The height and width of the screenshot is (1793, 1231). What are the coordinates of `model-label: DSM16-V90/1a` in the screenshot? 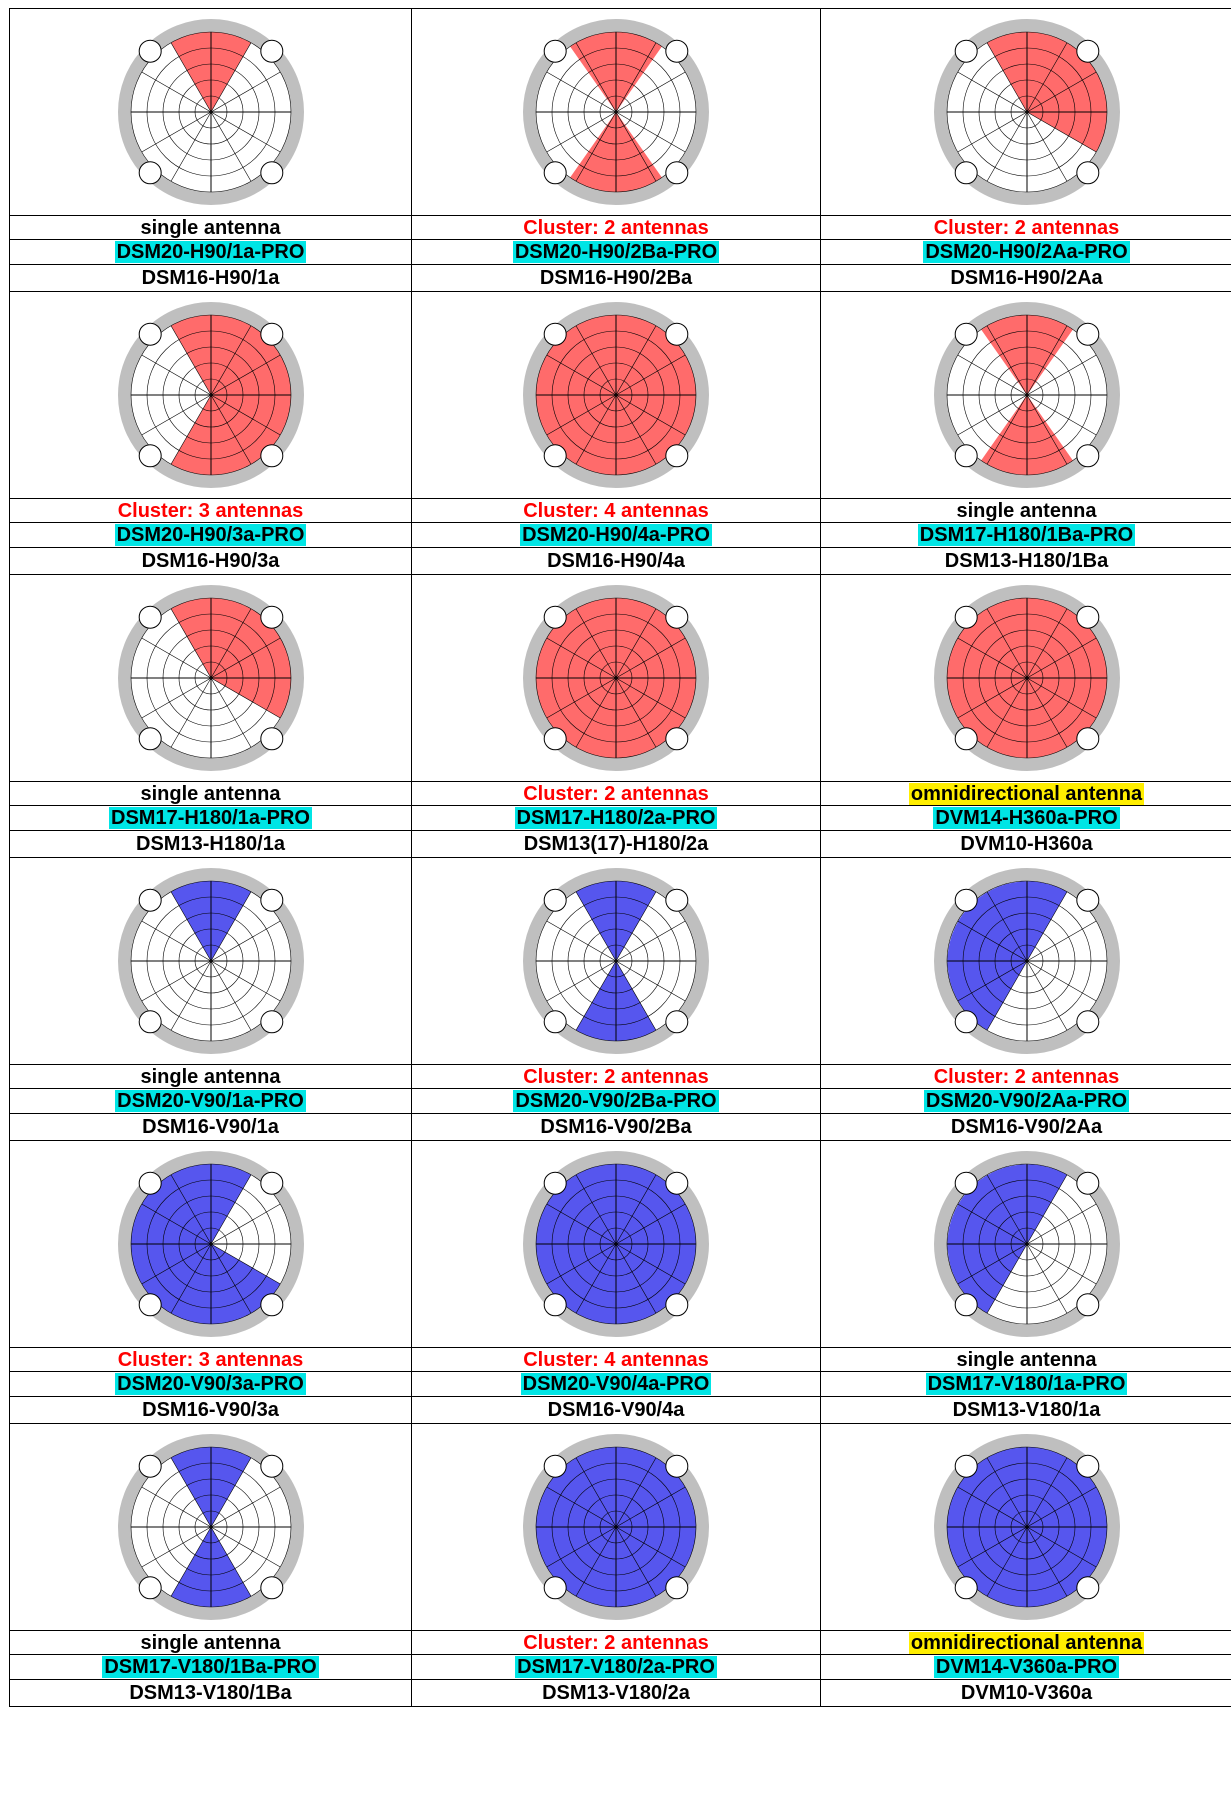 It's located at (210, 1127).